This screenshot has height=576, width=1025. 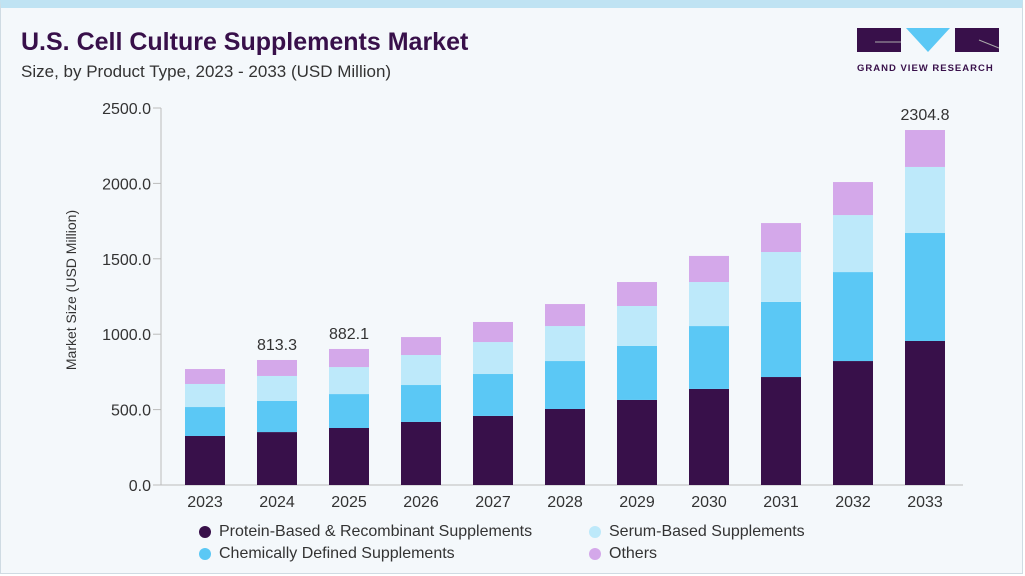 I want to click on legend-item: Serum-Based Supplements, so click(x=697, y=532).